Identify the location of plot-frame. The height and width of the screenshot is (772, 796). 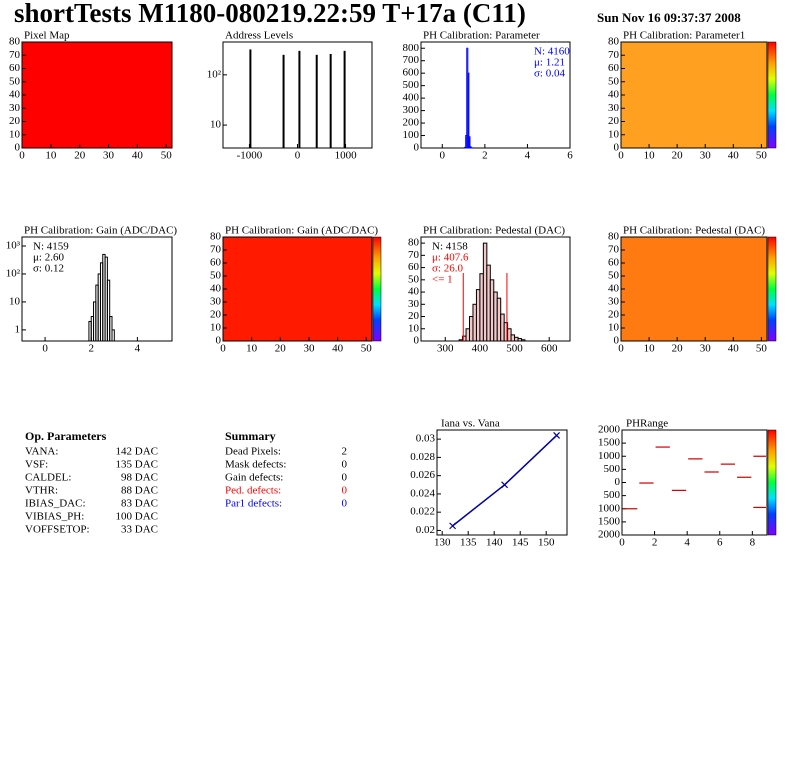
(495, 95).